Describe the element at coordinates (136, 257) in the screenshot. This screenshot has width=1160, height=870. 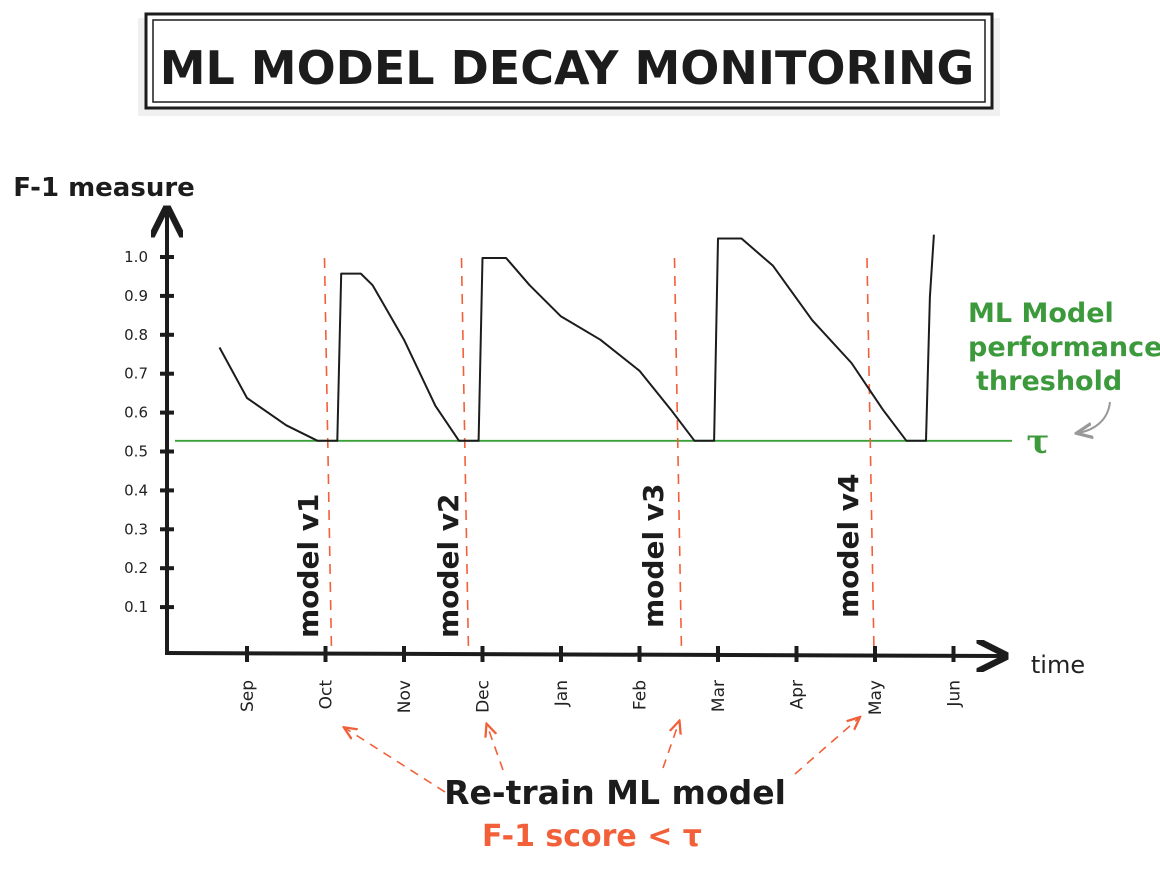
I see `y-tick-label: 1.0` at that location.